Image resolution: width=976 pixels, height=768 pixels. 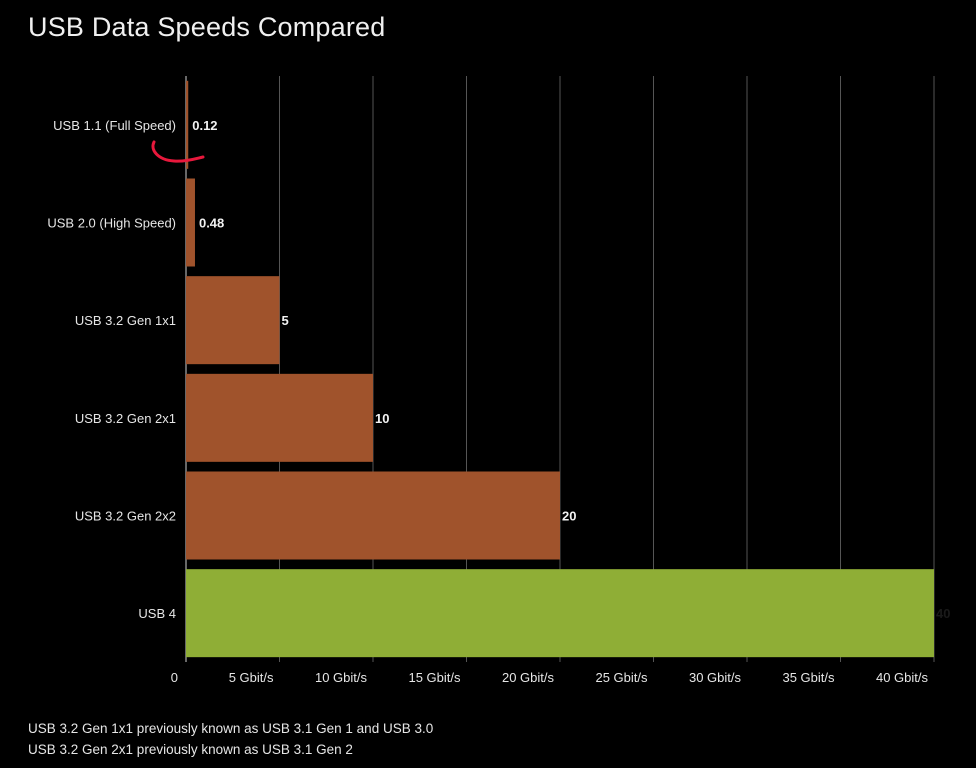 What do you see at coordinates (111, 223) in the screenshot?
I see `category-label: USB 2.0 (High Speed)` at bounding box center [111, 223].